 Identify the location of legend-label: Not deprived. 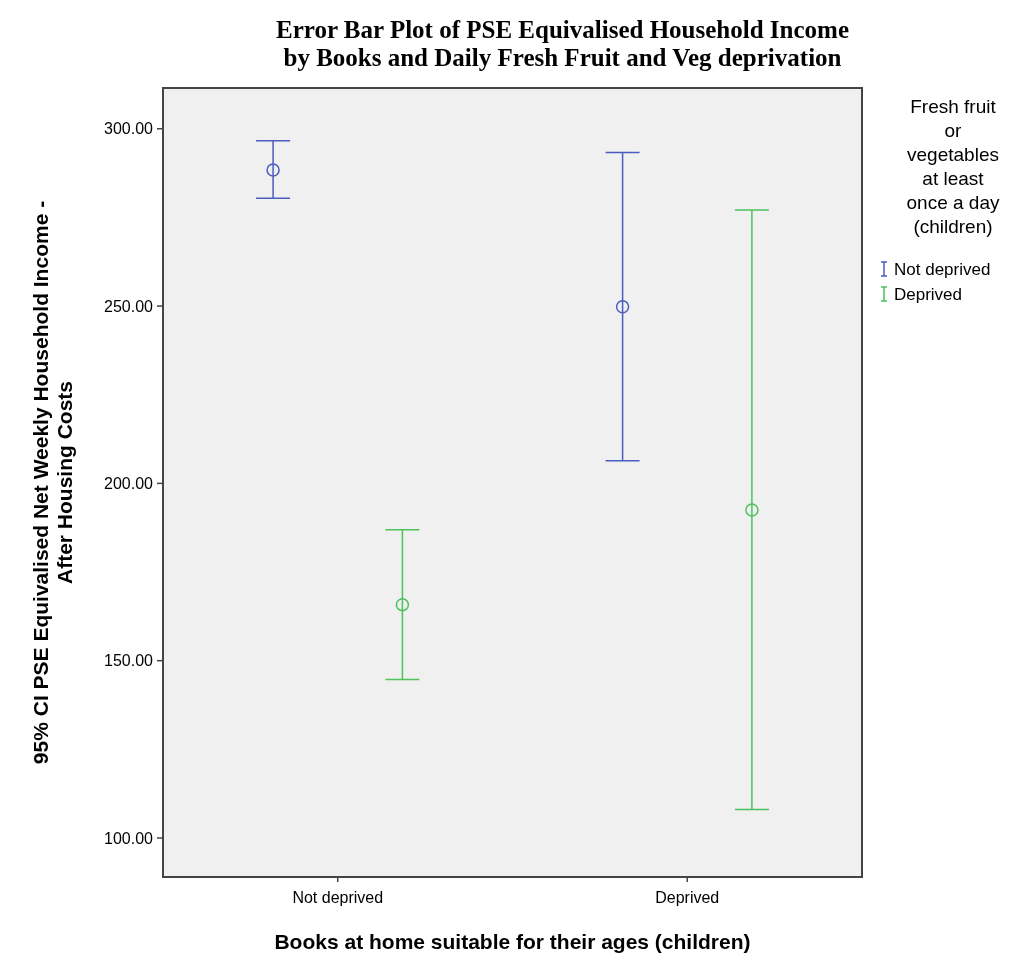
(942, 269).